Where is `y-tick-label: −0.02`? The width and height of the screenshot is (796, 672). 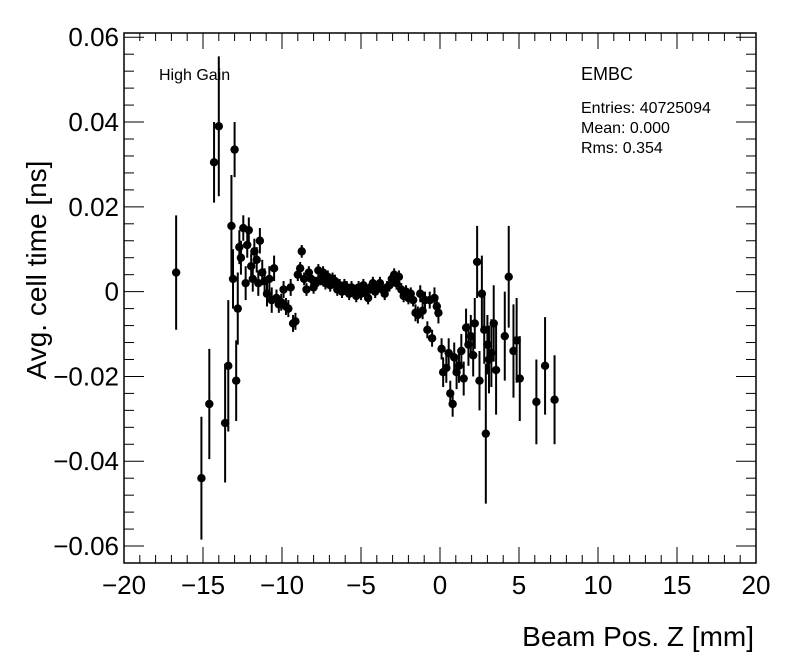 y-tick-label: −0.02 is located at coordinates (86, 376).